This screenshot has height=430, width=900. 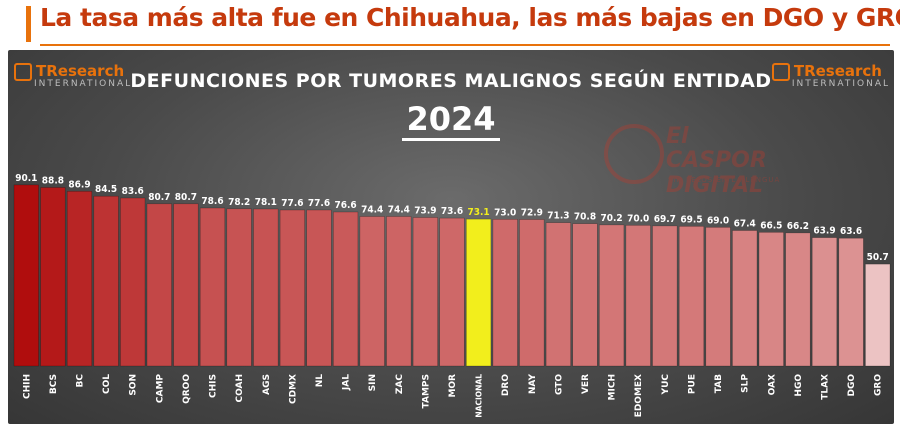 What do you see at coordinates (425, 292) in the screenshot?
I see `bar-tamps` at bounding box center [425, 292].